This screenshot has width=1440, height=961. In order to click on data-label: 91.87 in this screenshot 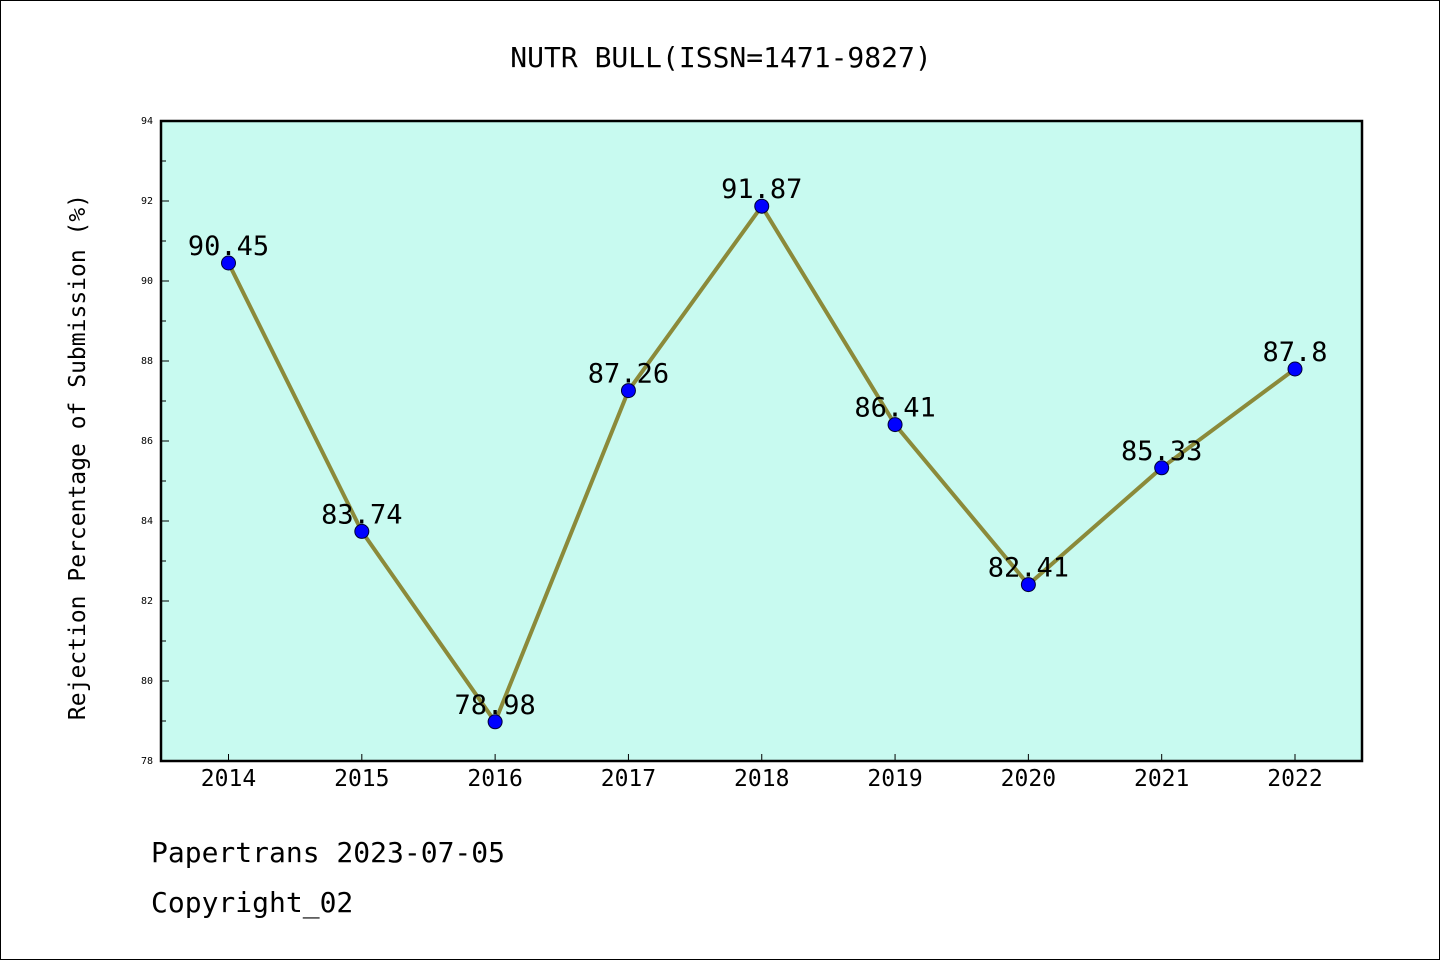, I will do `click(761, 189)`.